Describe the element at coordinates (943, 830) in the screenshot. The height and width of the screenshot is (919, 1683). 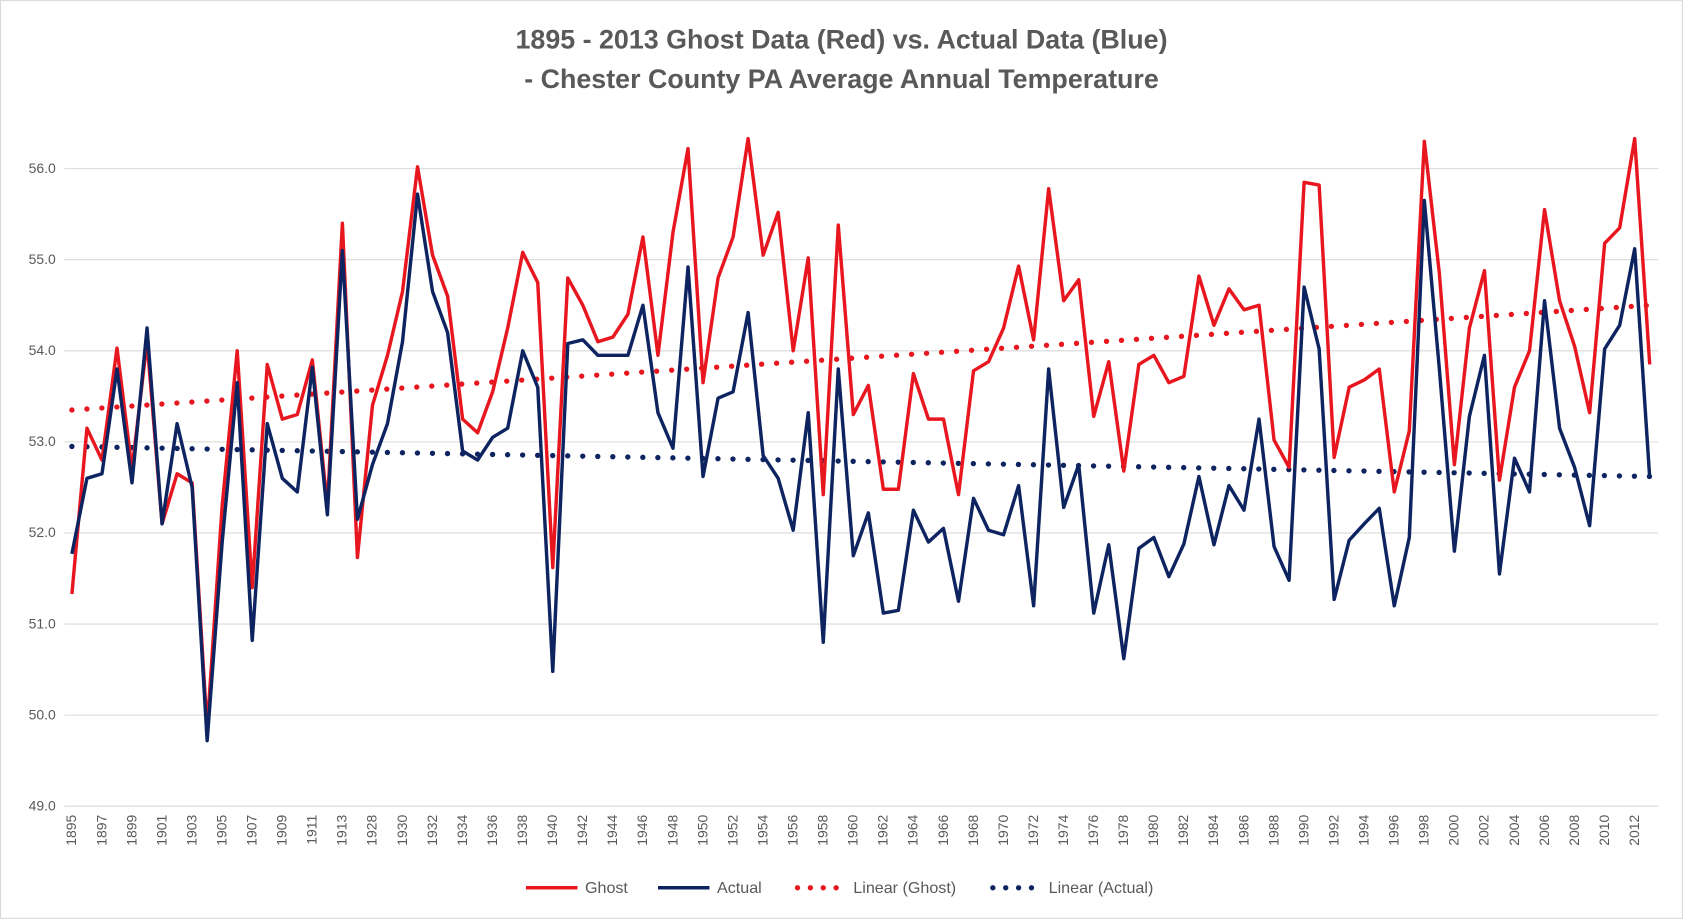
I see `x-tick-label: 1966` at that location.